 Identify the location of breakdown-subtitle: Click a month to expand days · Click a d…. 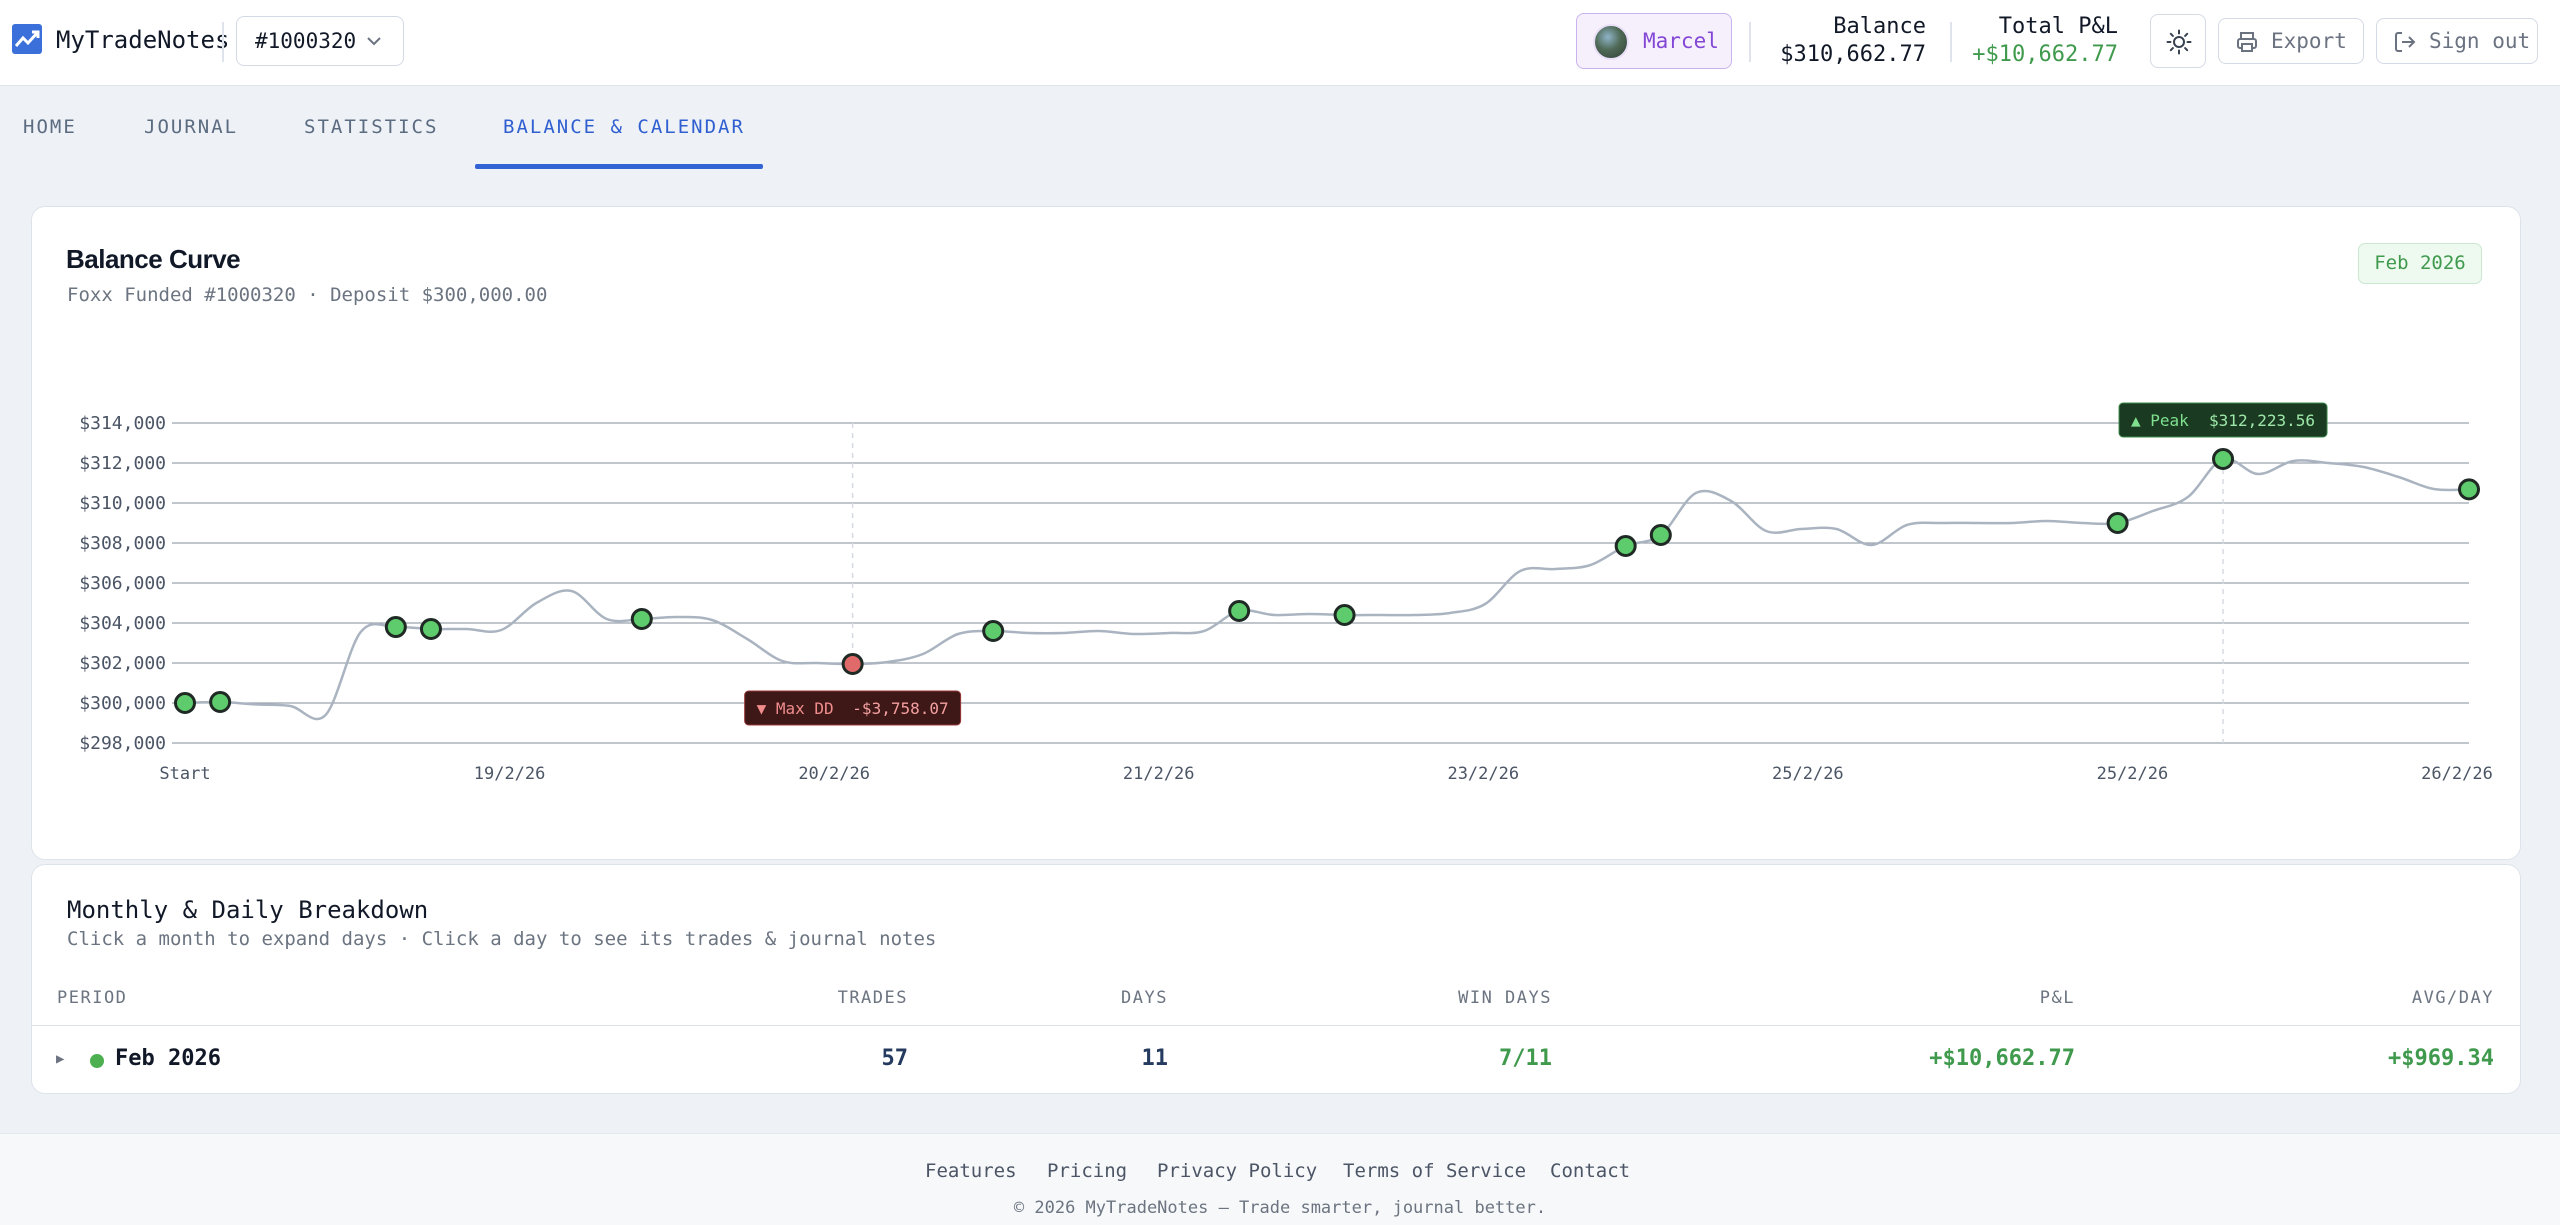
(502, 939).